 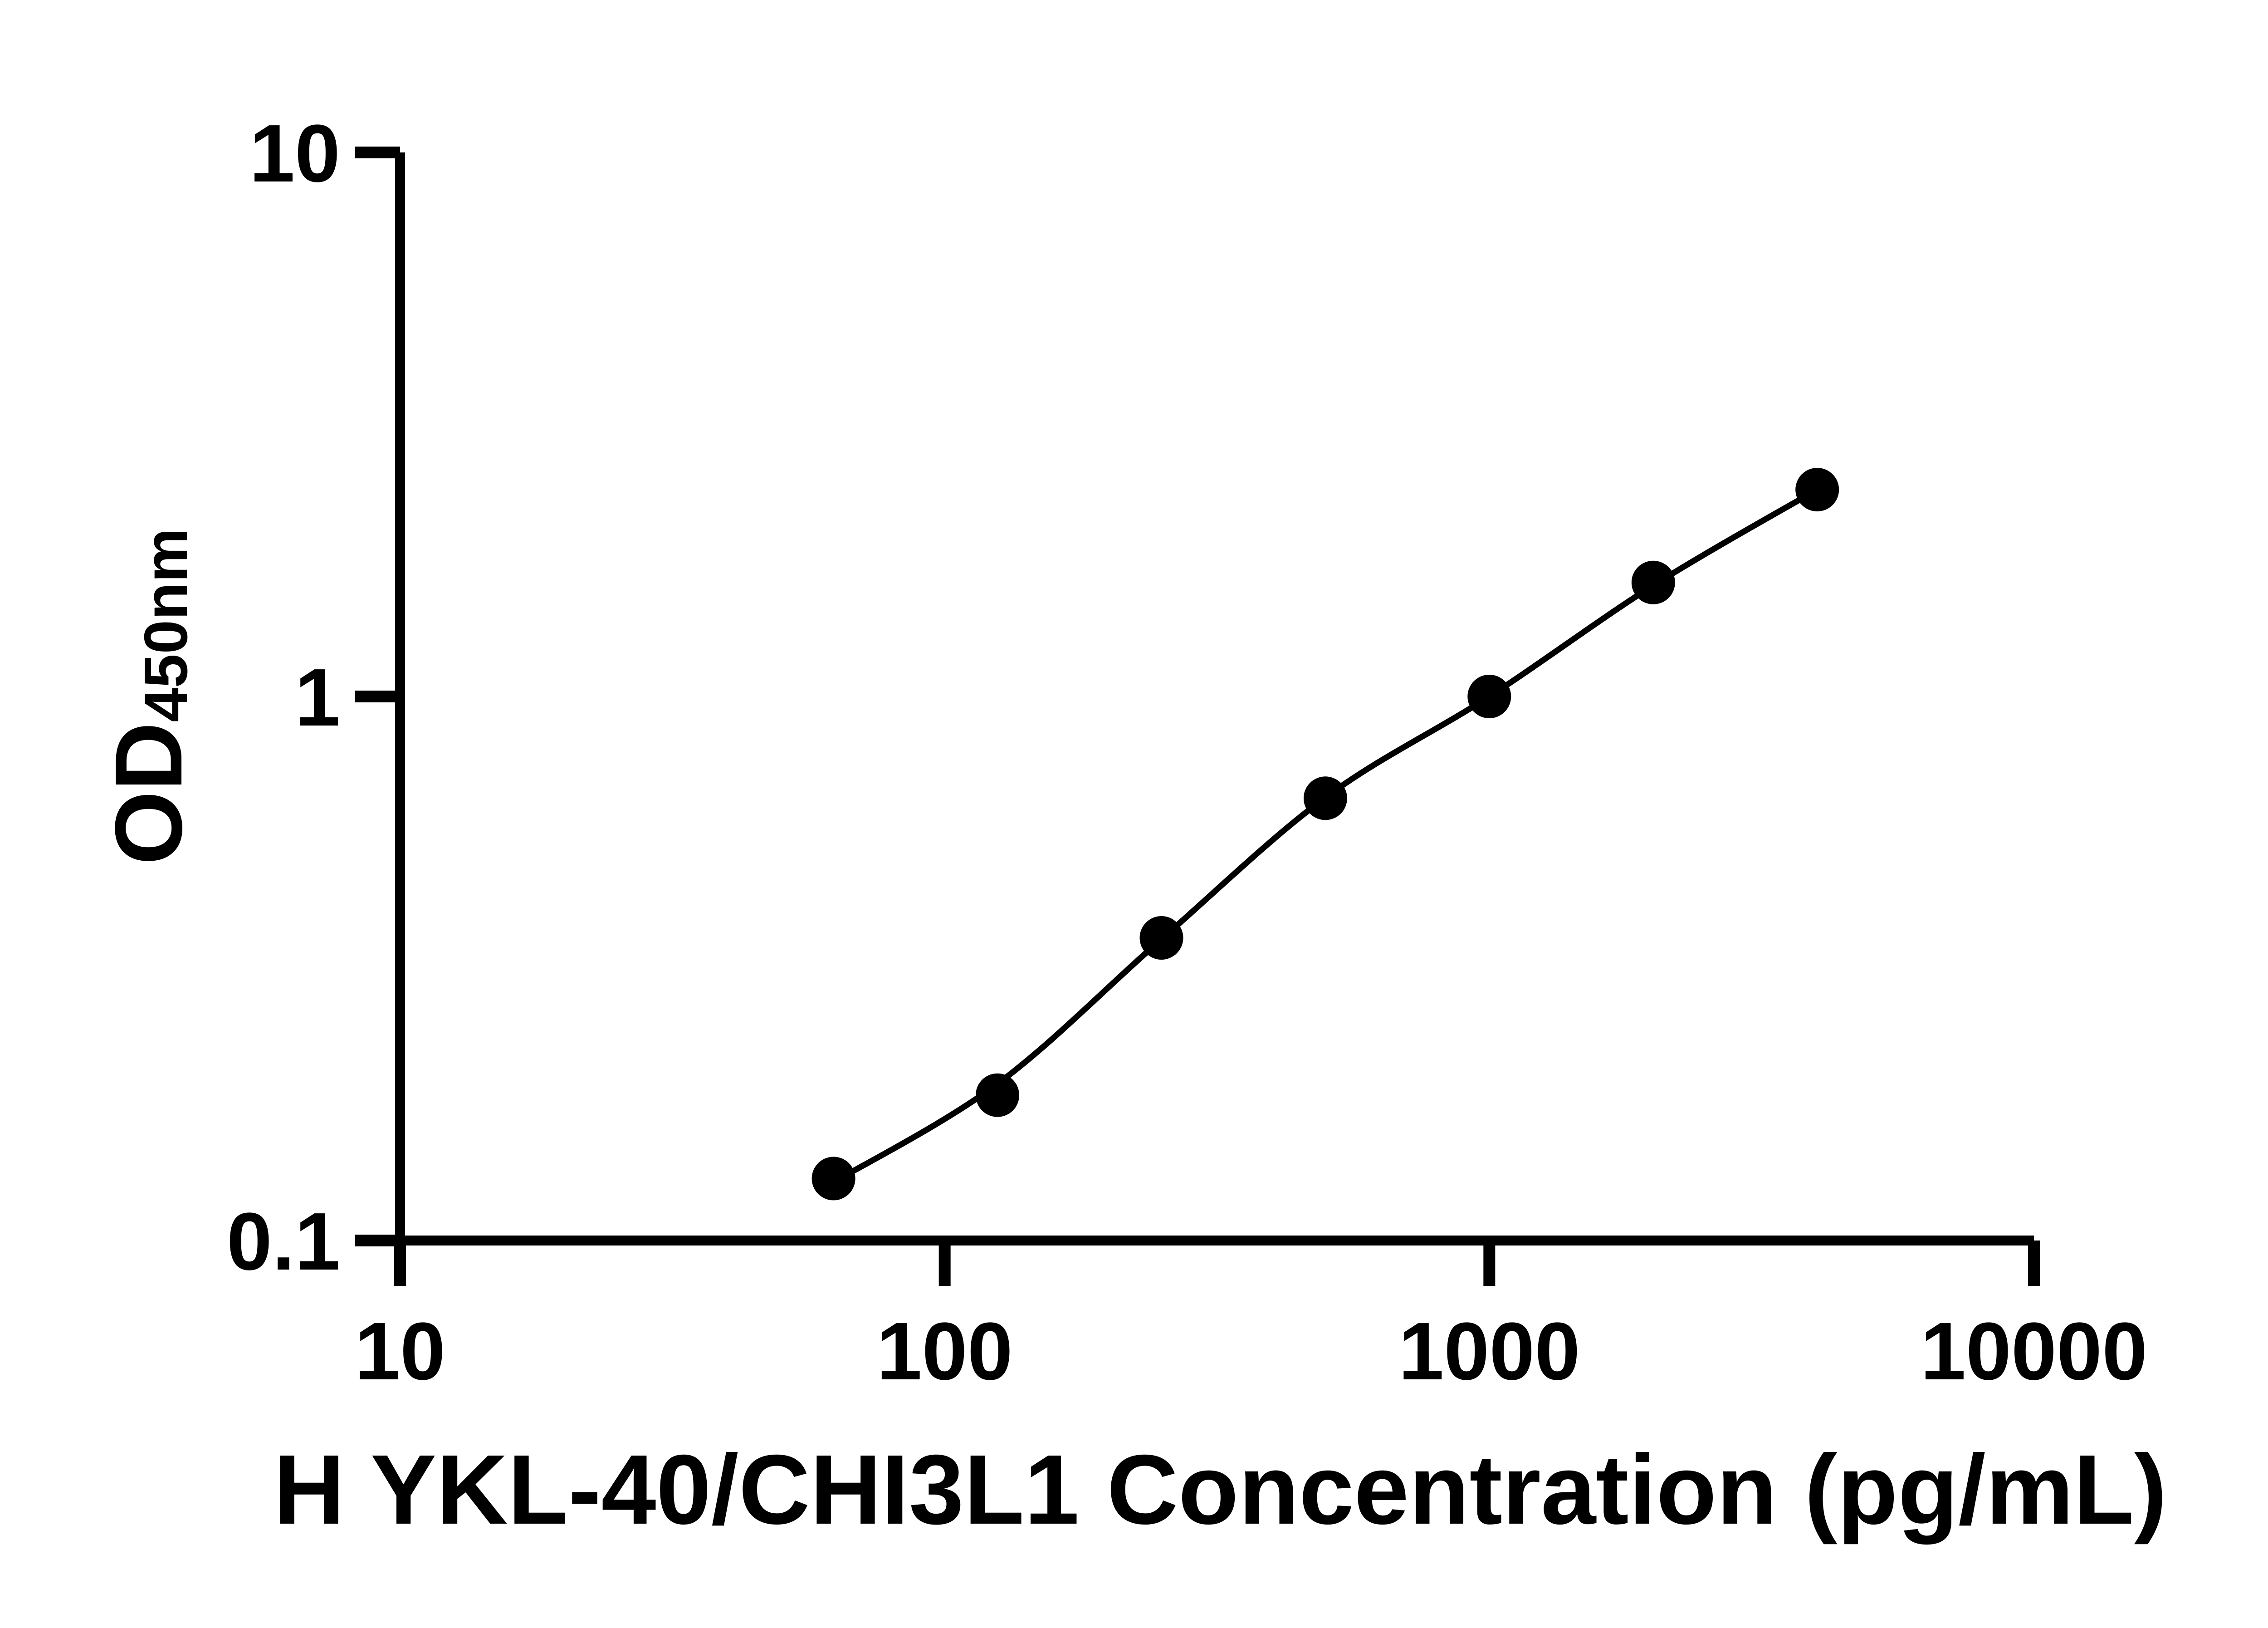 What do you see at coordinates (1489, 1351) in the screenshot?
I see `x-tick-label: 1000` at bounding box center [1489, 1351].